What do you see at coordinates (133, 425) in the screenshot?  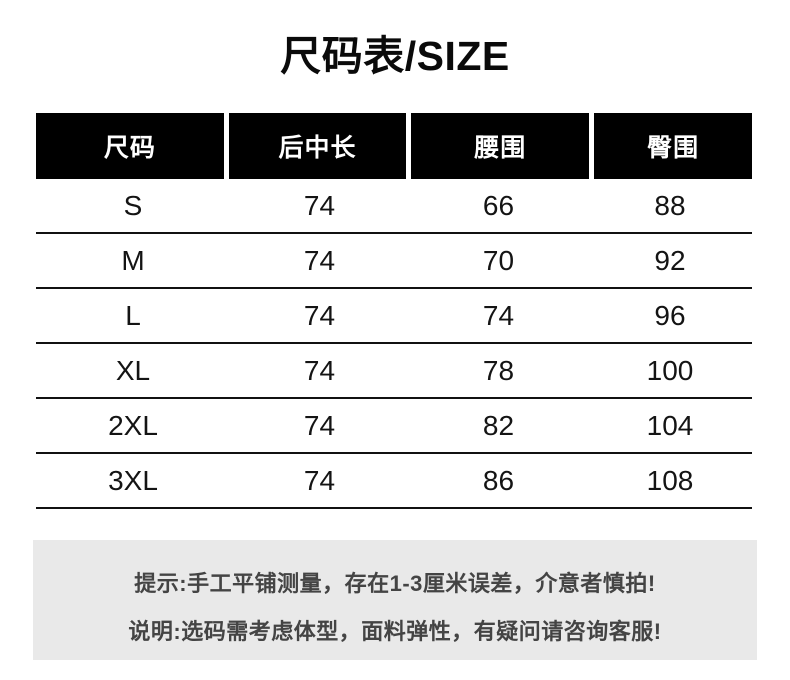 I see `cell-size: 2XL` at bounding box center [133, 425].